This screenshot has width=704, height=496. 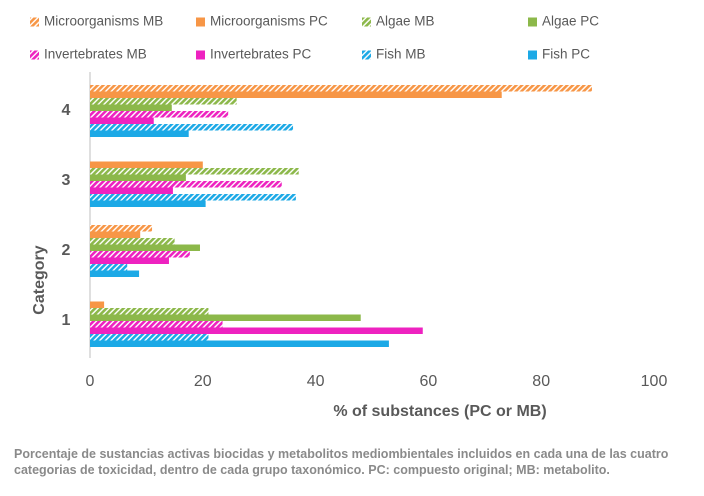 I want to click on legend-label: Invertebrates PC, so click(x=261, y=54).